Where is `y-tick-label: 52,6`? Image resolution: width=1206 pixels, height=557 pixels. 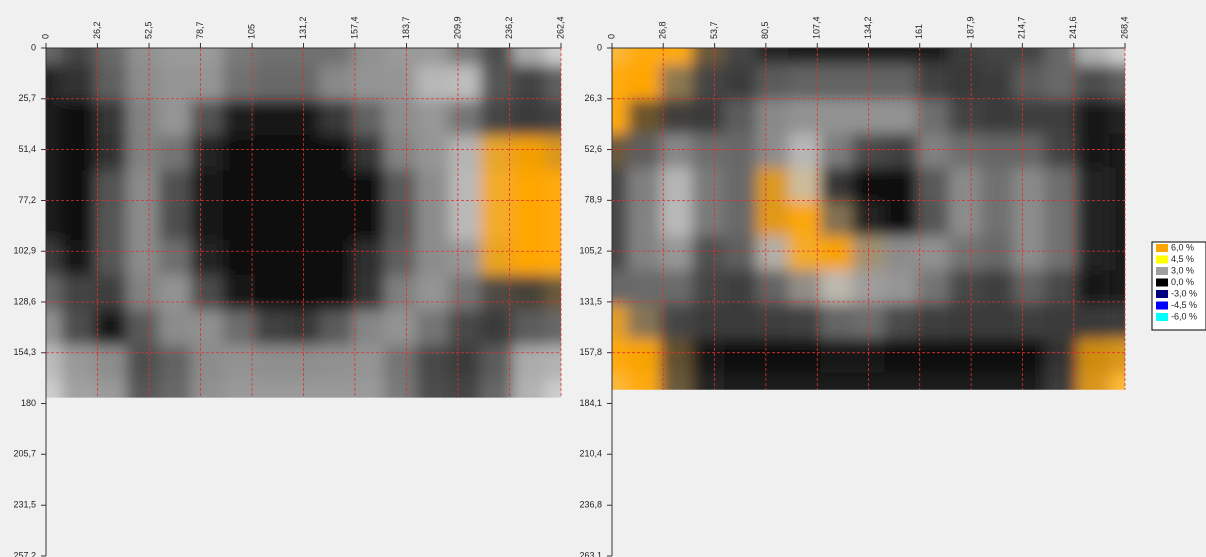 y-tick-label: 52,6 is located at coordinates (593, 149).